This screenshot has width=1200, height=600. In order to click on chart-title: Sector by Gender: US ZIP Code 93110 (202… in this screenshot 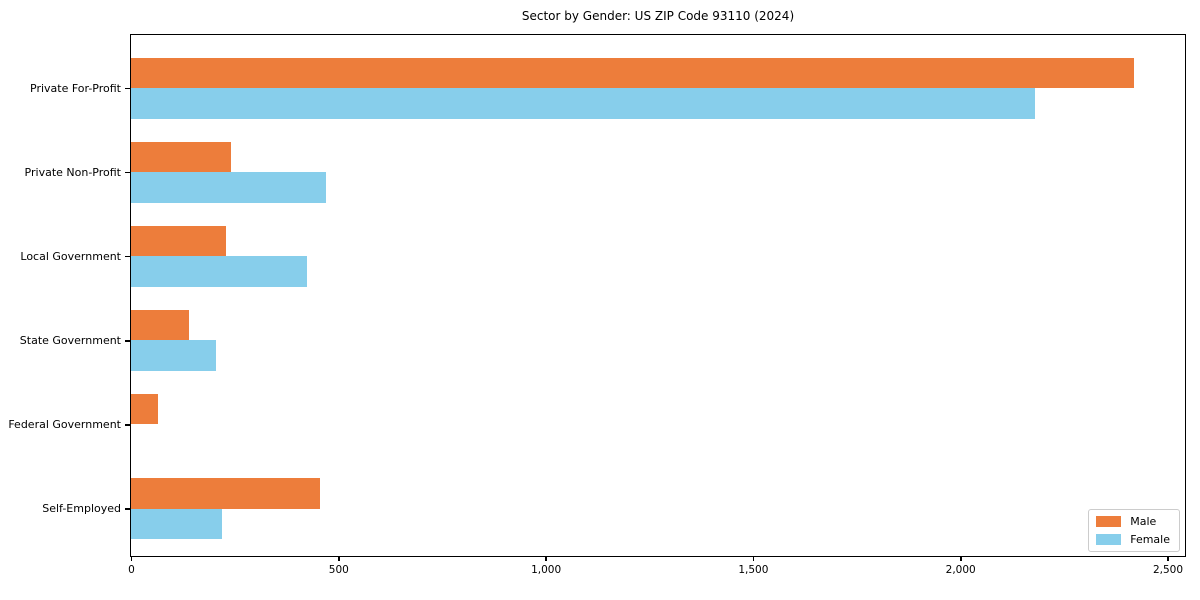, I will do `click(658, 16)`.